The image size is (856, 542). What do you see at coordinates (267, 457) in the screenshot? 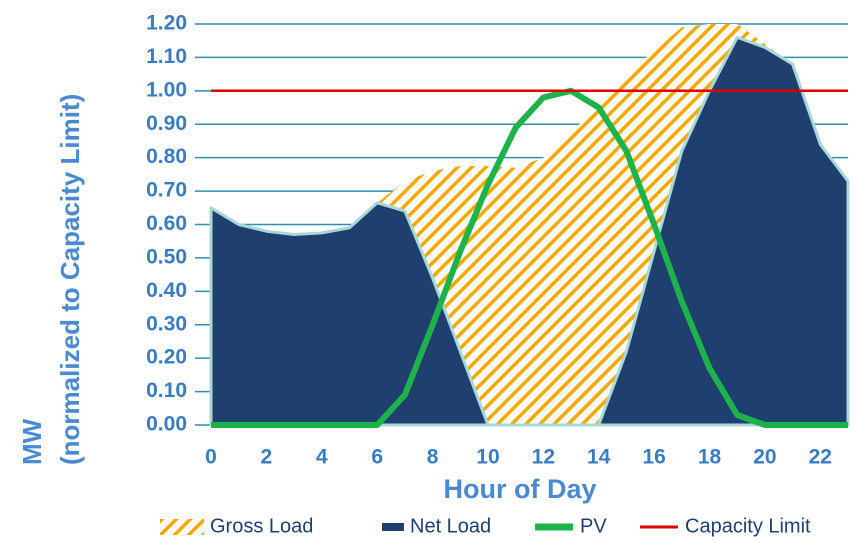
I see `x-tick-label: 2` at bounding box center [267, 457].